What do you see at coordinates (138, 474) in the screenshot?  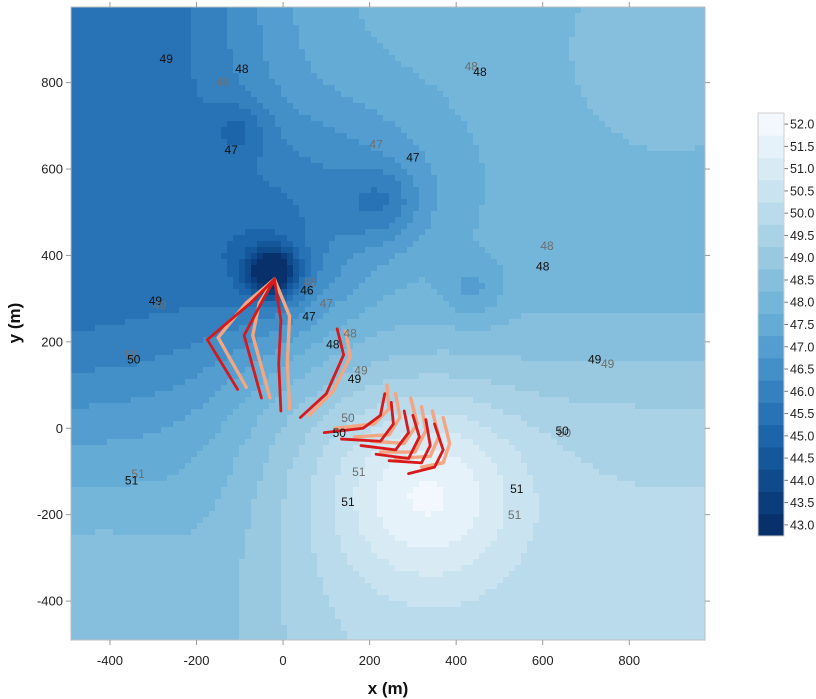 I see `contour-label-28: 51` at bounding box center [138, 474].